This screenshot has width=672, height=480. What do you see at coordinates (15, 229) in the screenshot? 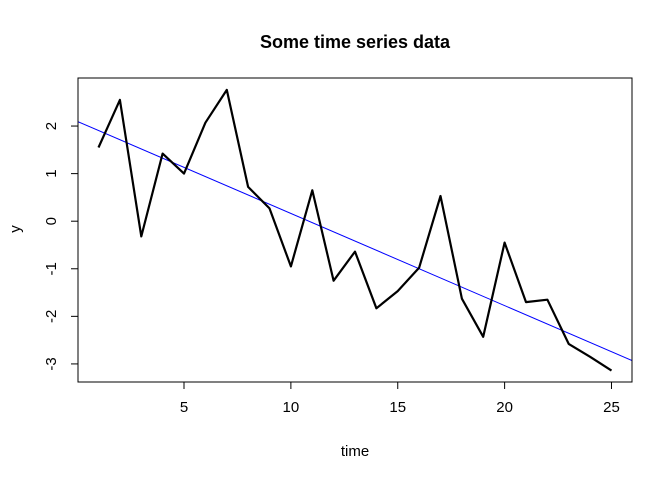
I see `y-axis-label: y` at bounding box center [15, 229].